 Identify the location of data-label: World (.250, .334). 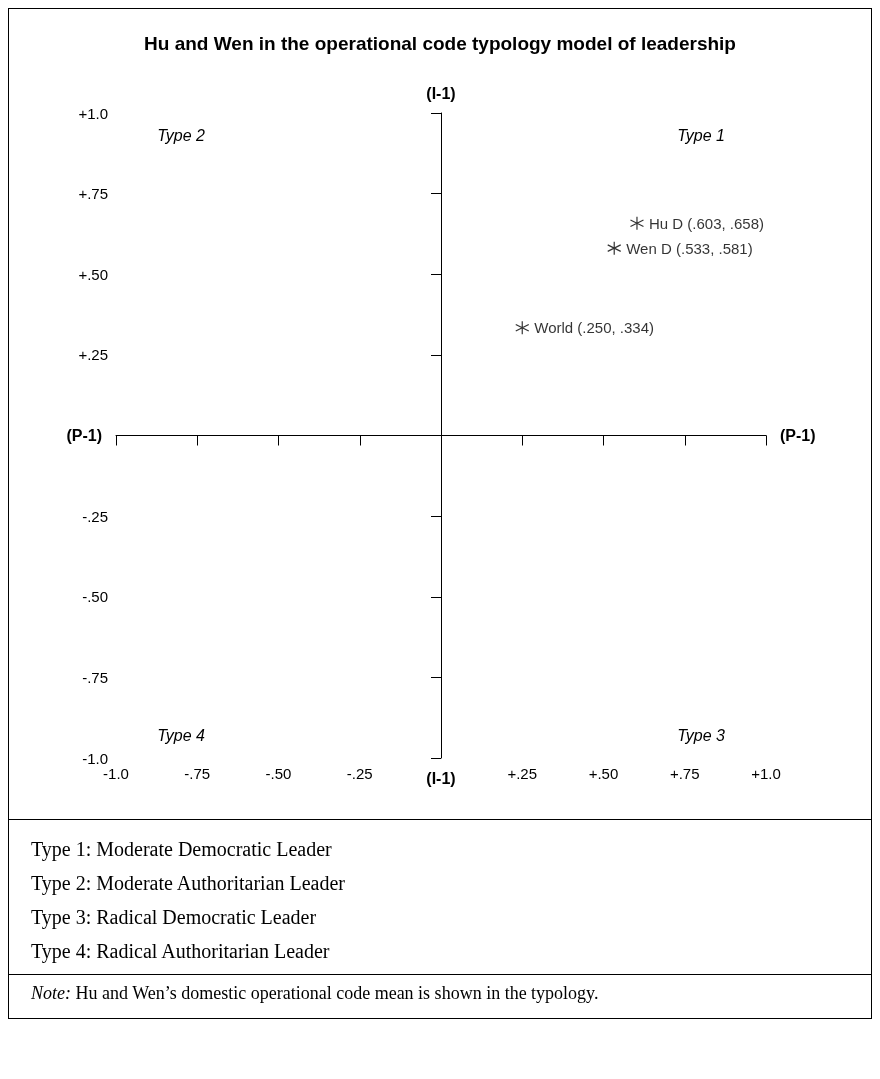
(594, 328).